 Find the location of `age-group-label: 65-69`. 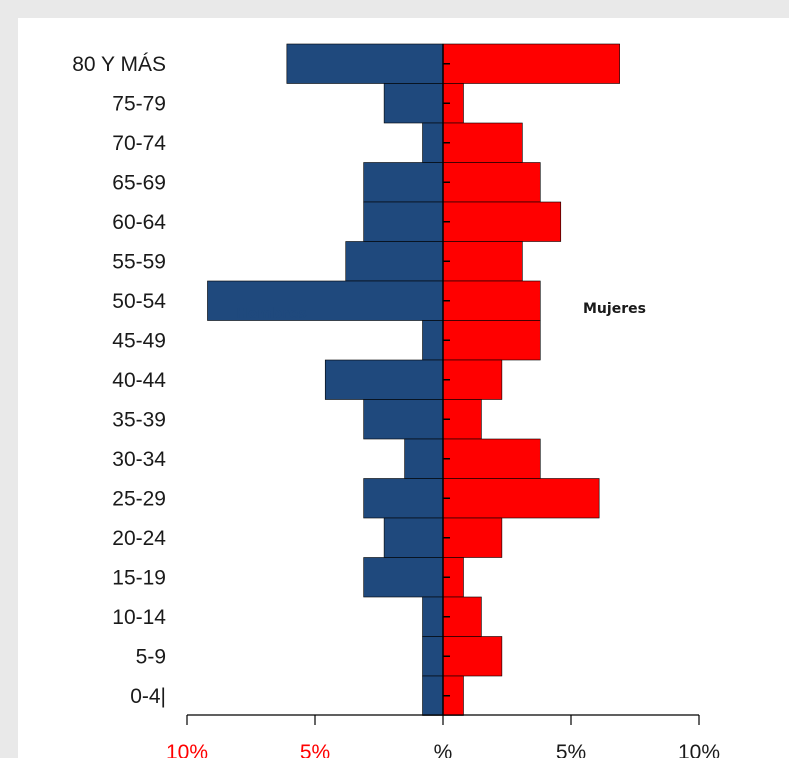

age-group-label: 65-69 is located at coordinates (139, 182).